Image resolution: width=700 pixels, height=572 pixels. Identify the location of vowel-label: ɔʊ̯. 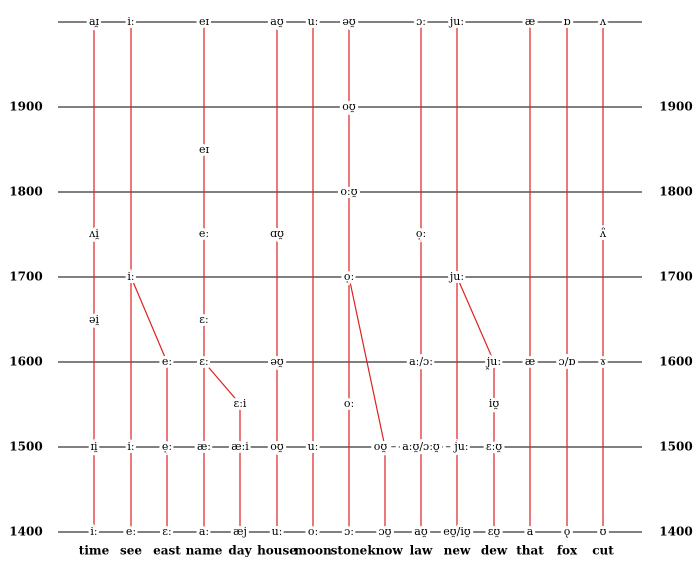
(385, 531).